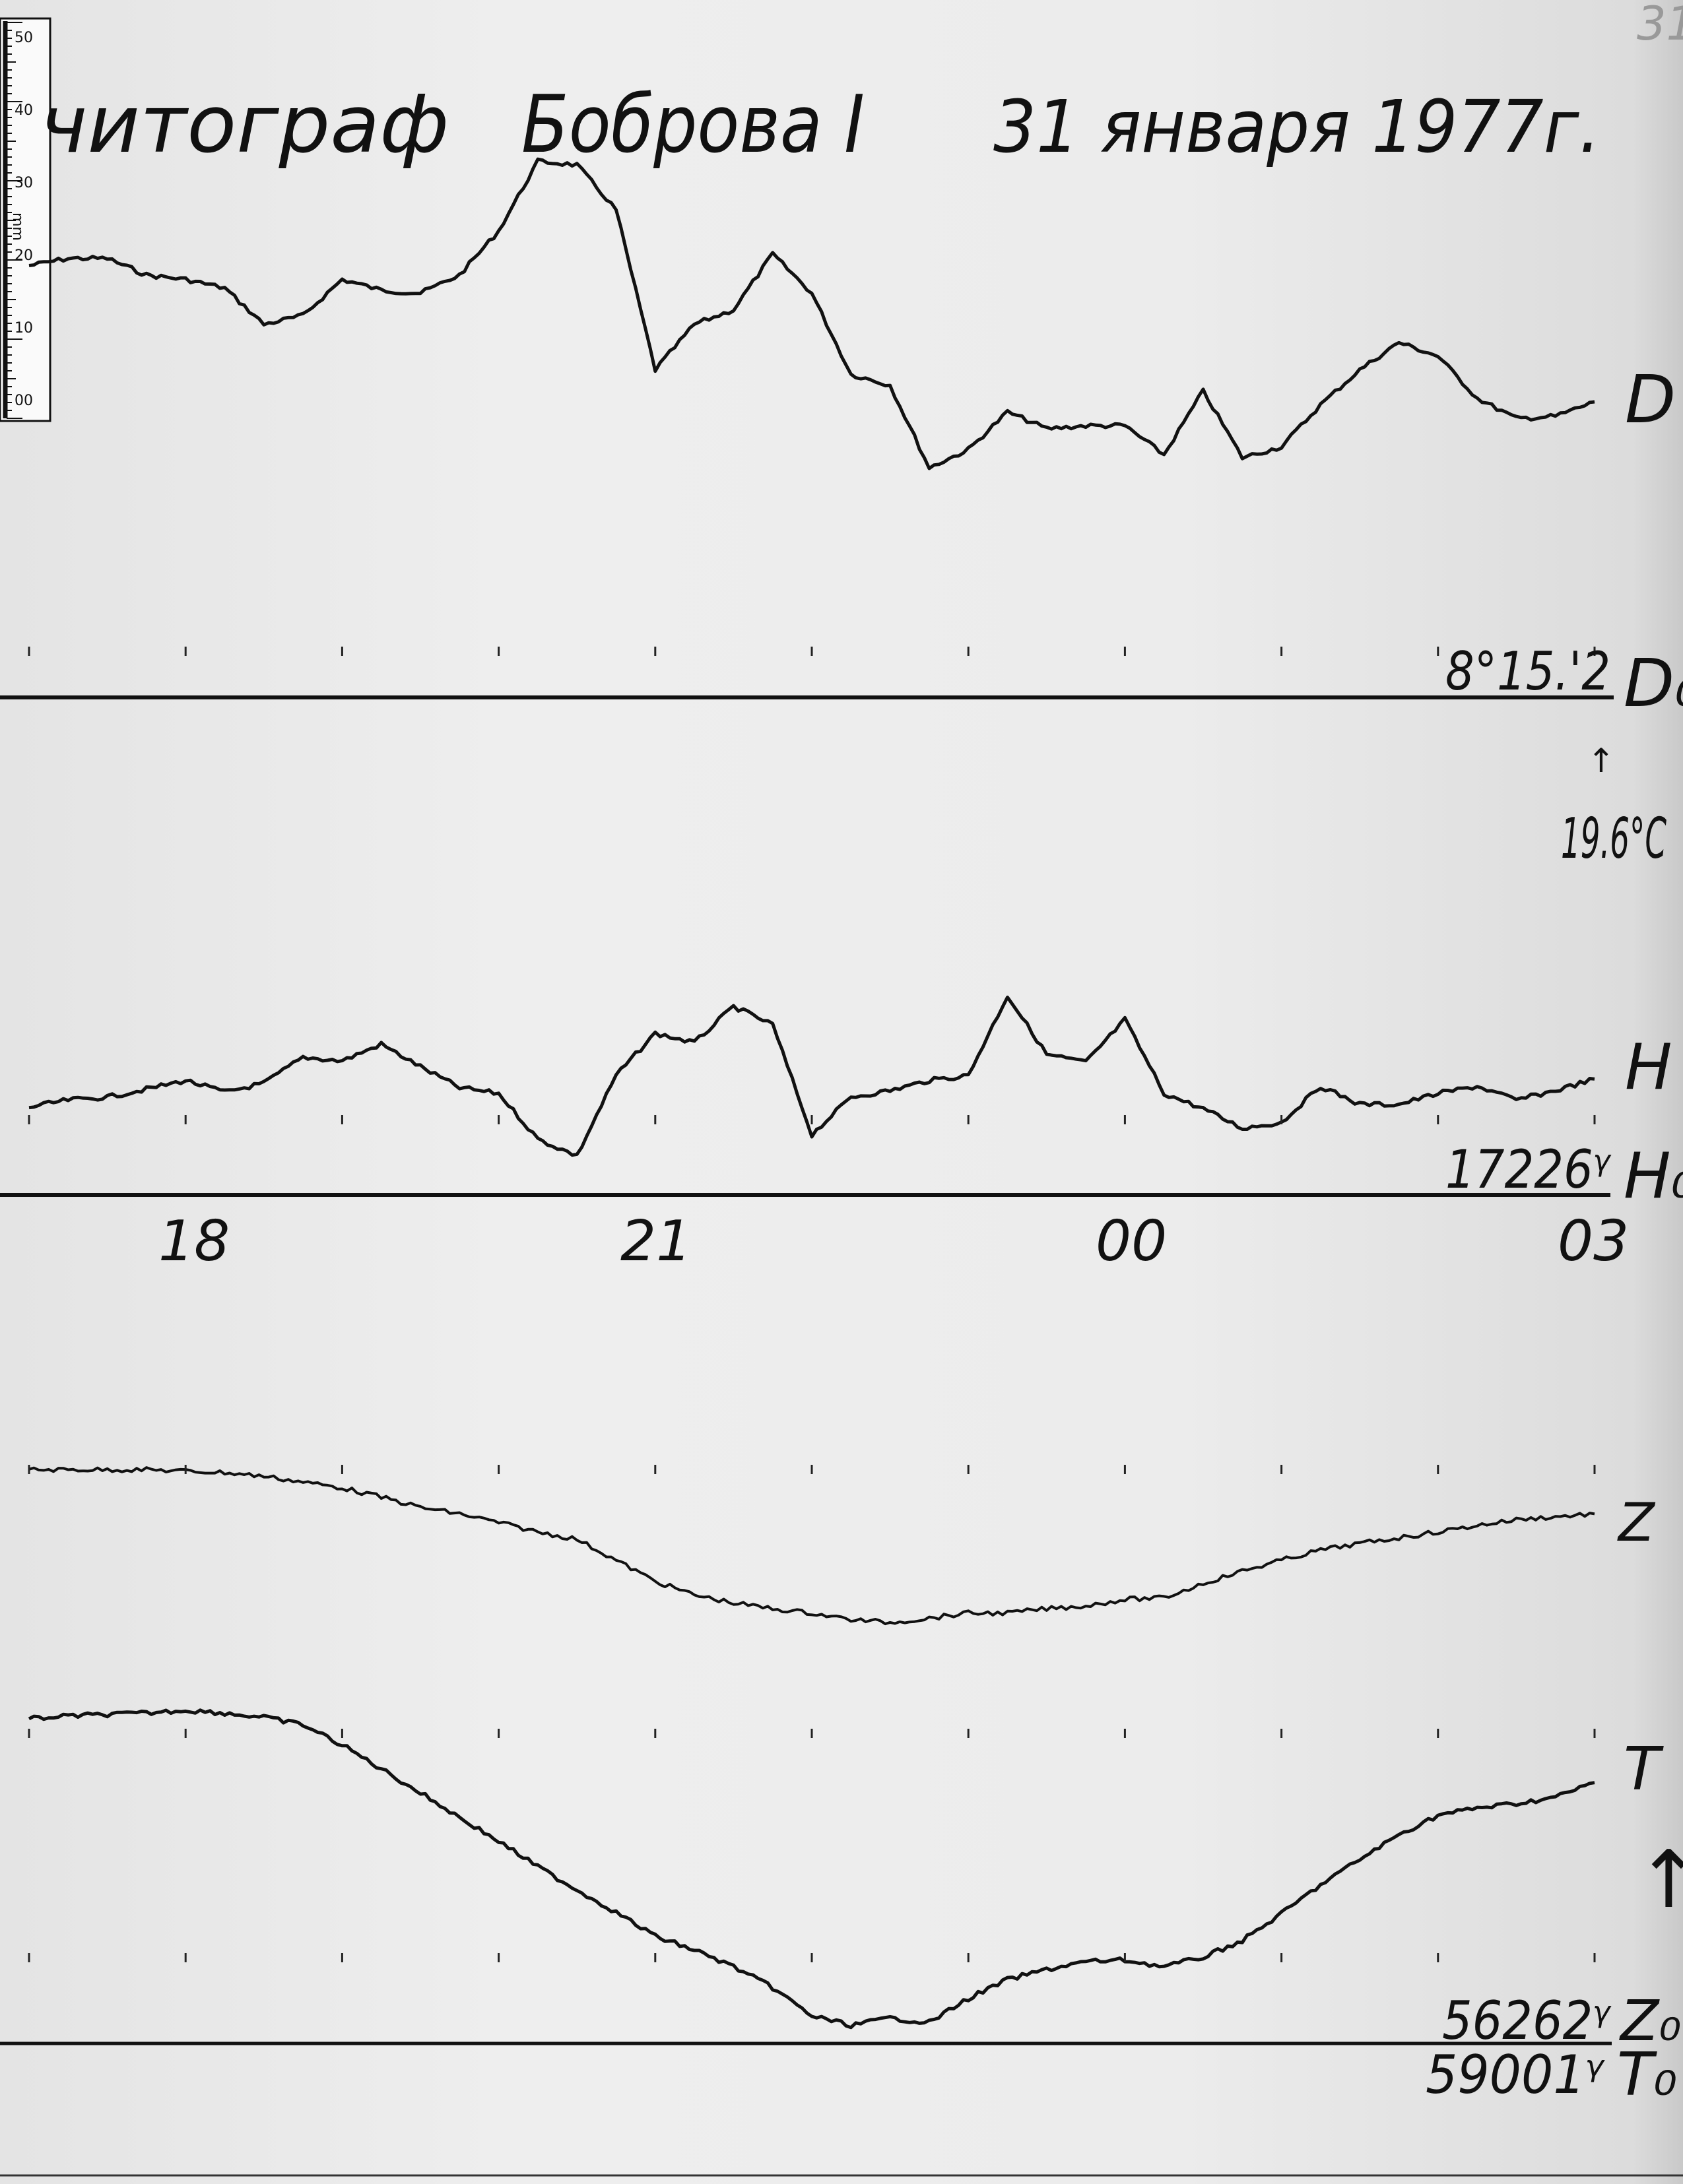  Describe the element at coordinates (1650, 399) in the screenshot. I see `label-D: D` at that location.